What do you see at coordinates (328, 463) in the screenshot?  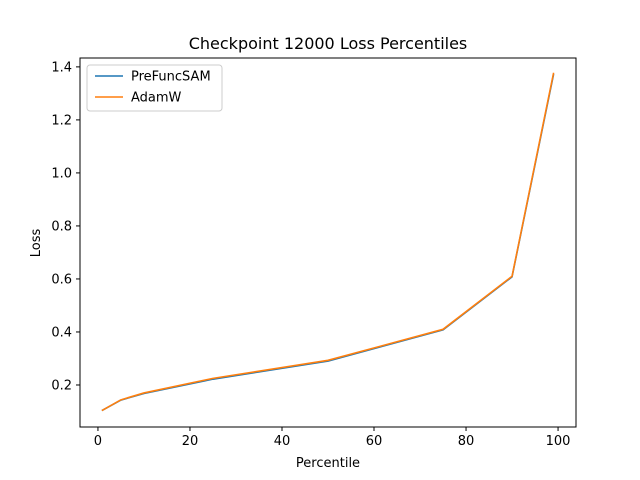 I see `x-axis-label: Percentile` at bounding box center [328, 463].